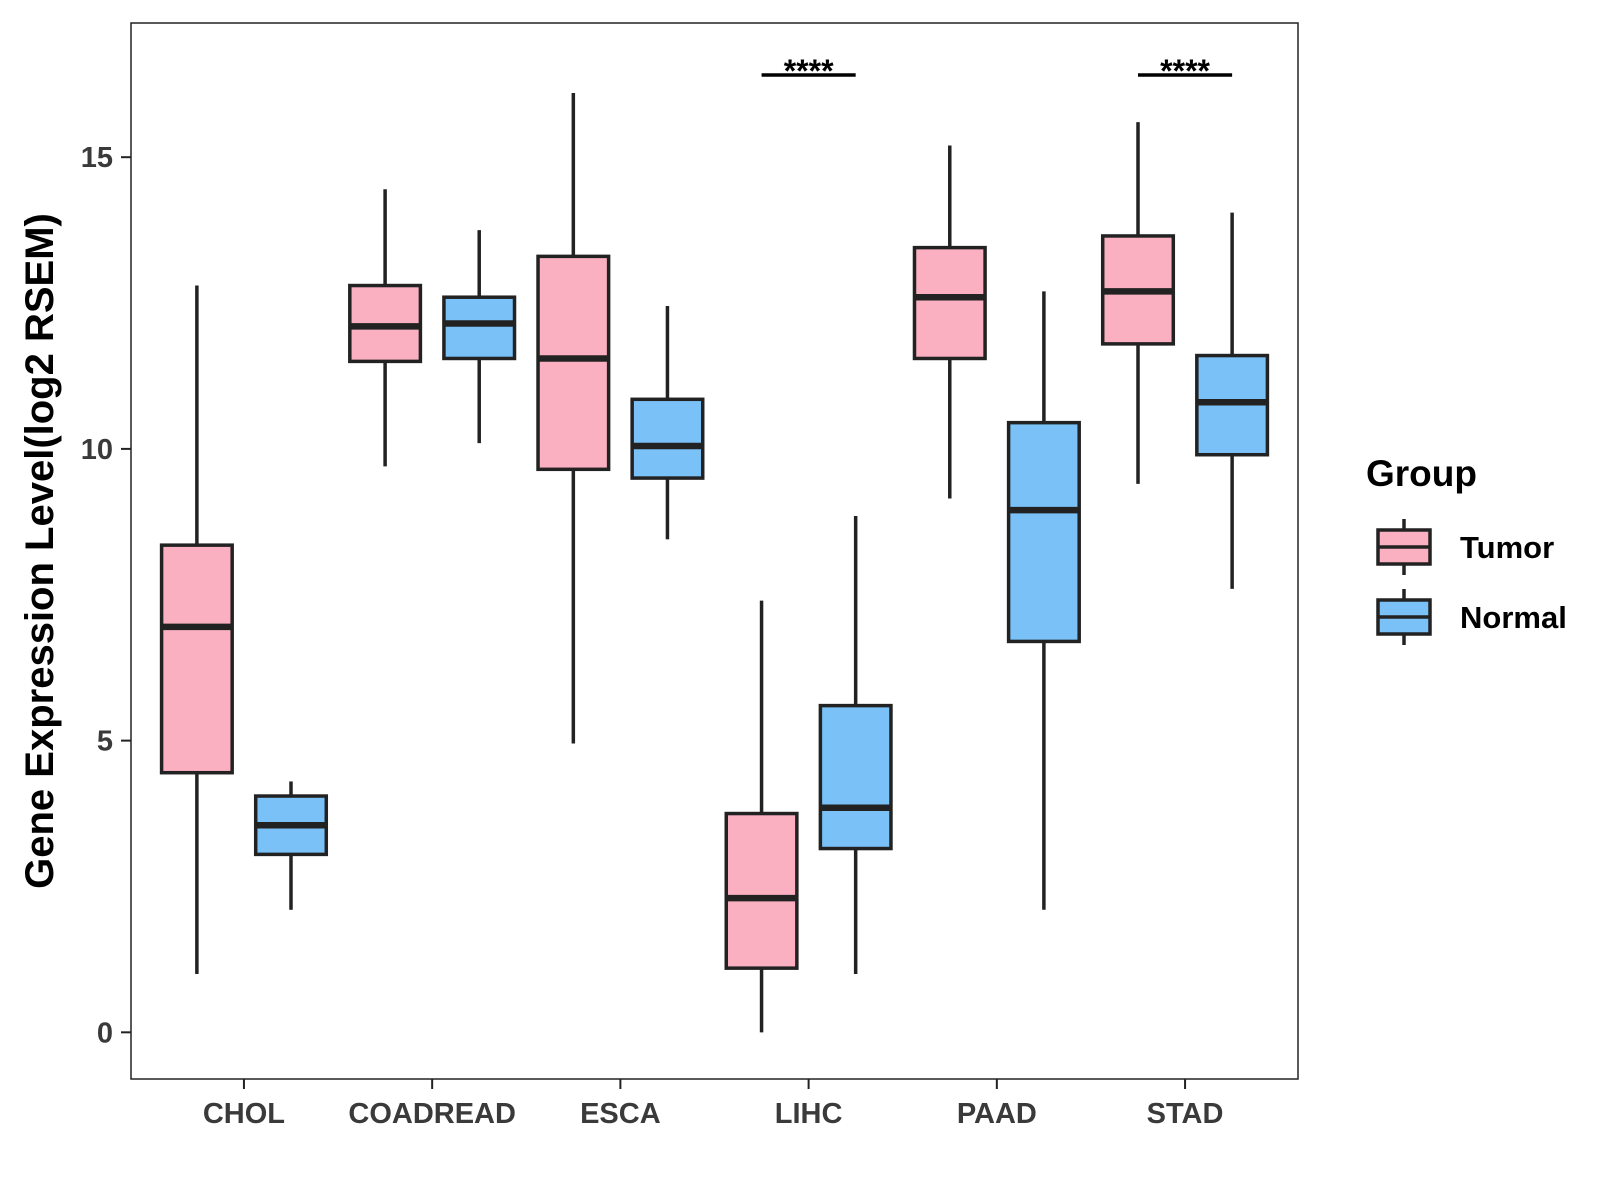 This screenshot has height=1200, width=1600. Describe the element at coordinates (97, 450) in the screenshot. I see `y-tick-label: 10` at that location.